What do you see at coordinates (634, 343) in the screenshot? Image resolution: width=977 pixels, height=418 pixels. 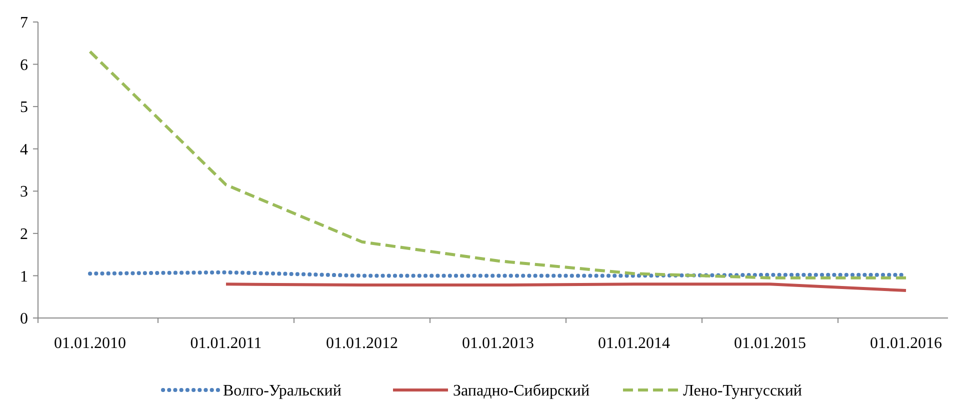 I see `x-tick-label: 01.01.2014` at bounding box center [634, 343].